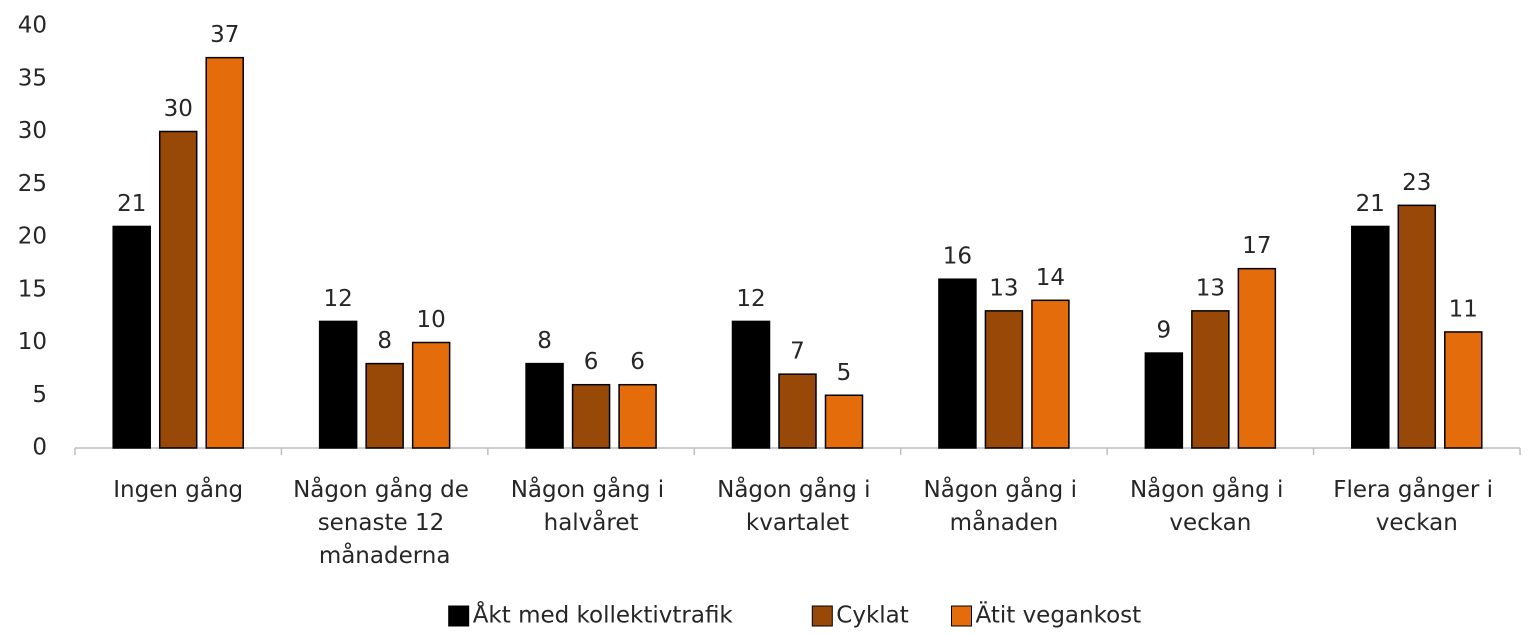 This screenshot has width=1531, height=634. What do you see at coordinates (1416, 505) in the screenshot?
I see `x-tick-label: Flera gånger i veckan` at bounding box center [1416, 505].